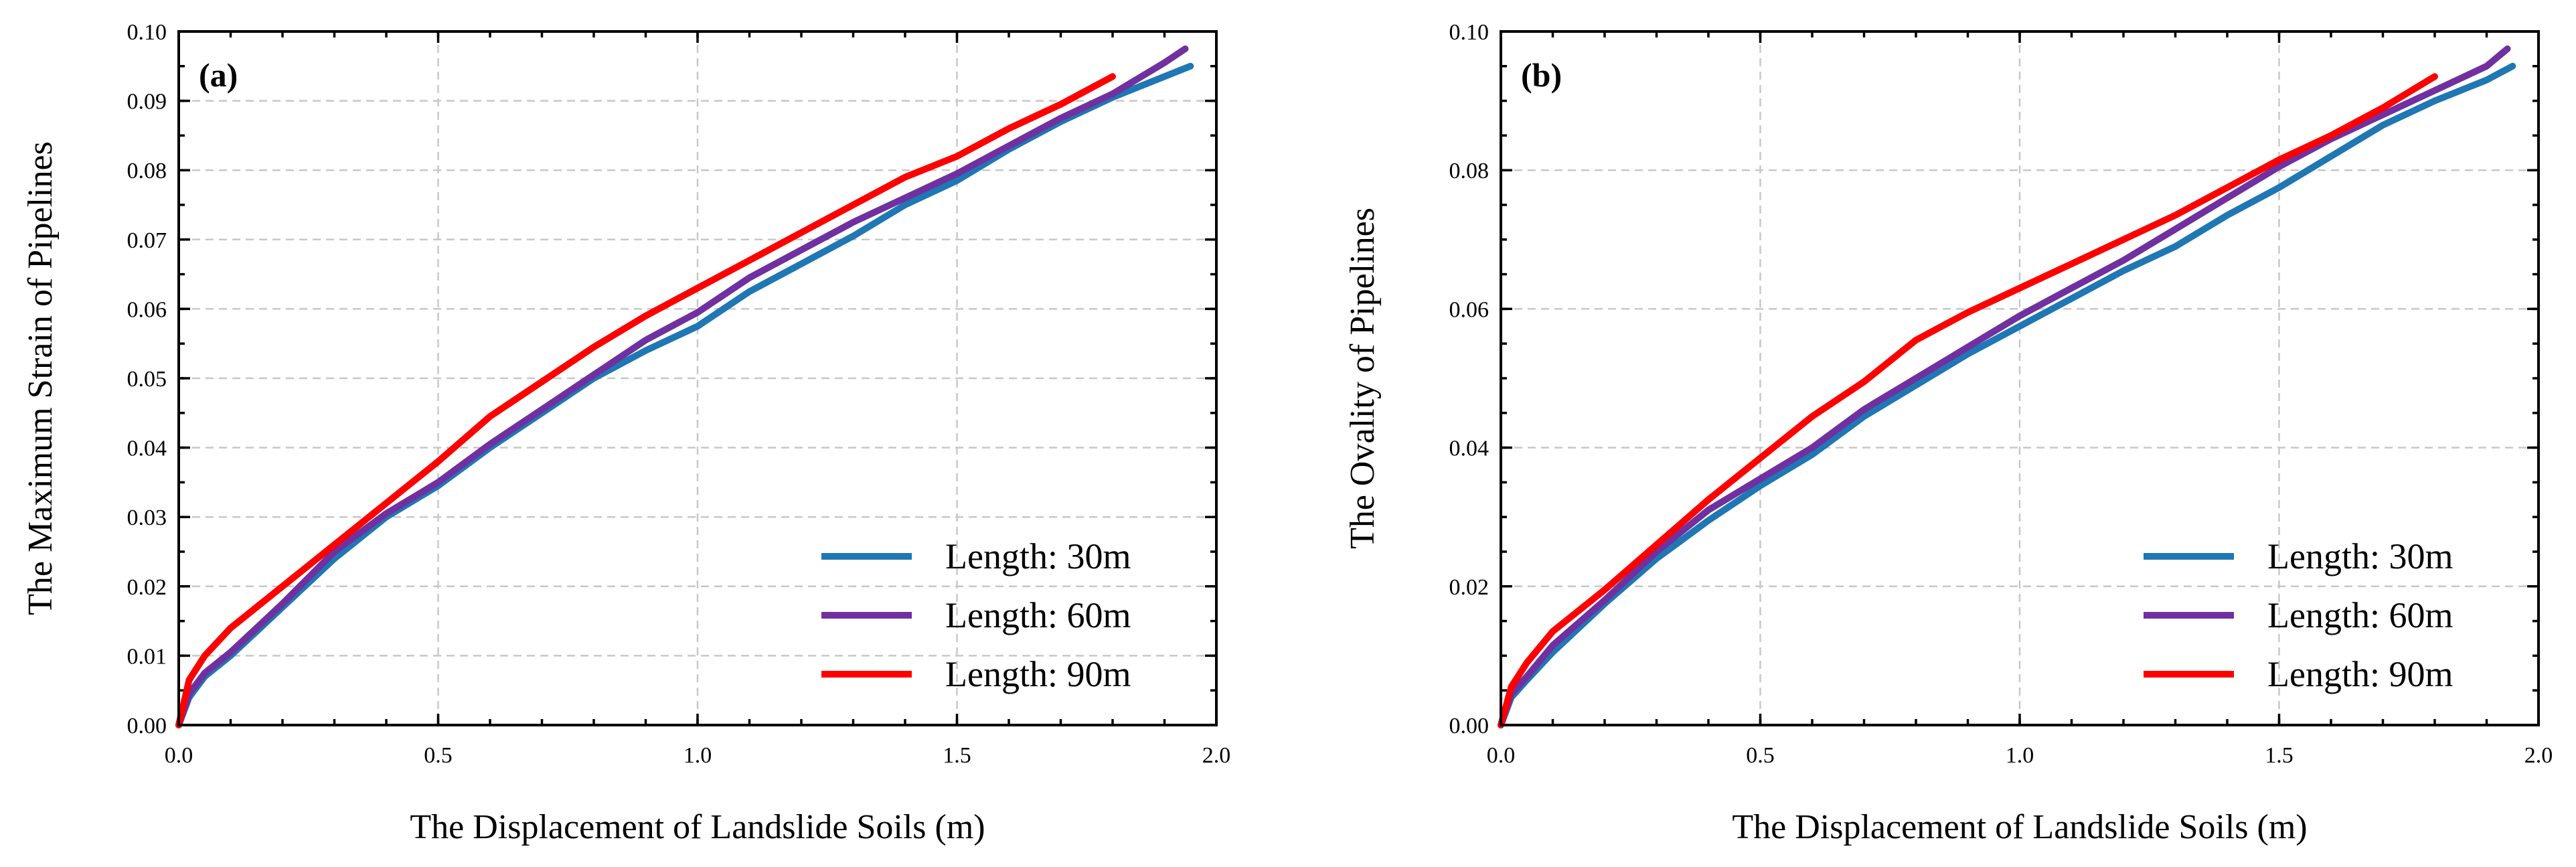  I want to click on y-axis-label: The Ovality of Pipelines, so click(1363, 378).